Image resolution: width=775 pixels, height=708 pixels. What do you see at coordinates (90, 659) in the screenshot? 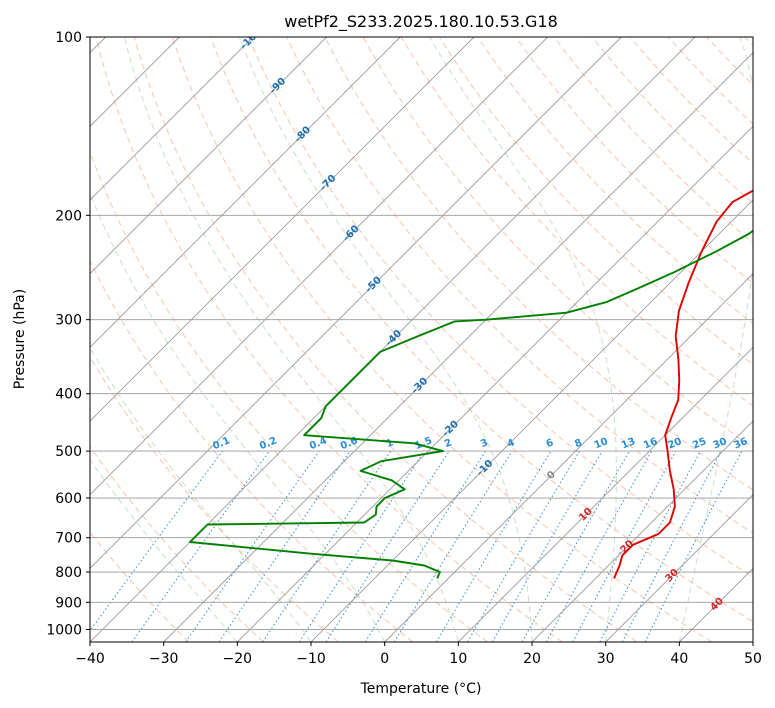
I see `x-tick-label: −40` at bounding box center [90, 659].